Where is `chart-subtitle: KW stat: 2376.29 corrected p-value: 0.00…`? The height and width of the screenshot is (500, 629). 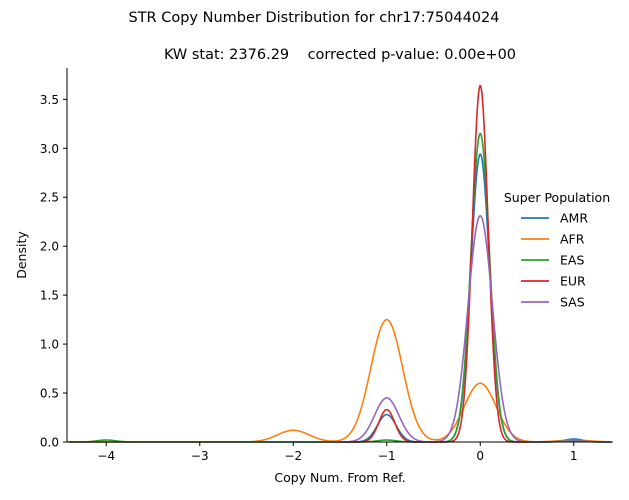 chart-subtitle: KW stat: 2376.29 corrected p-value: 0.00… is located at coordinates (340, 55).